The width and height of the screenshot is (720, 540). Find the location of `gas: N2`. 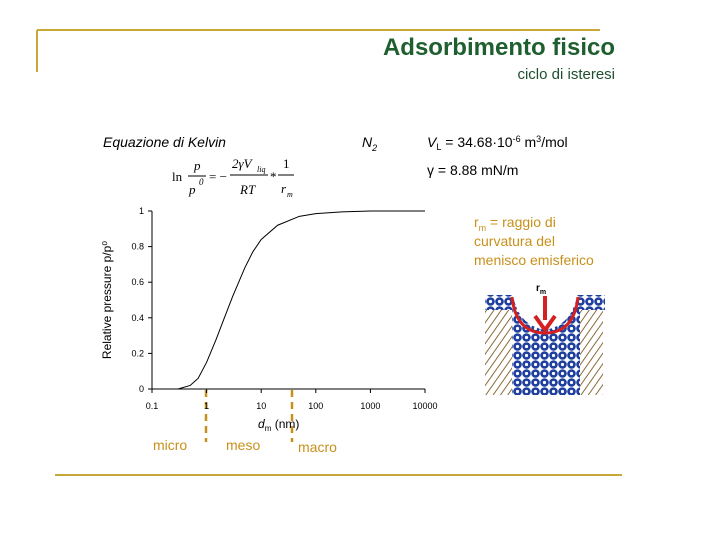

gas: N2 is located at coordinates (369, 143).